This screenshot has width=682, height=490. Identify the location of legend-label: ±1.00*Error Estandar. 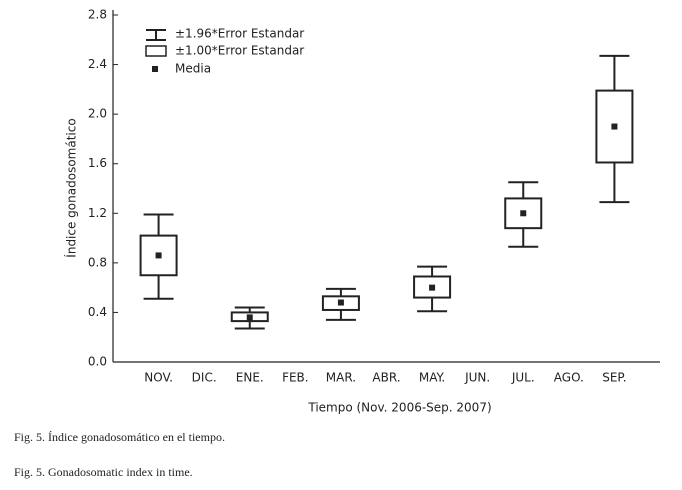
(239, 51).